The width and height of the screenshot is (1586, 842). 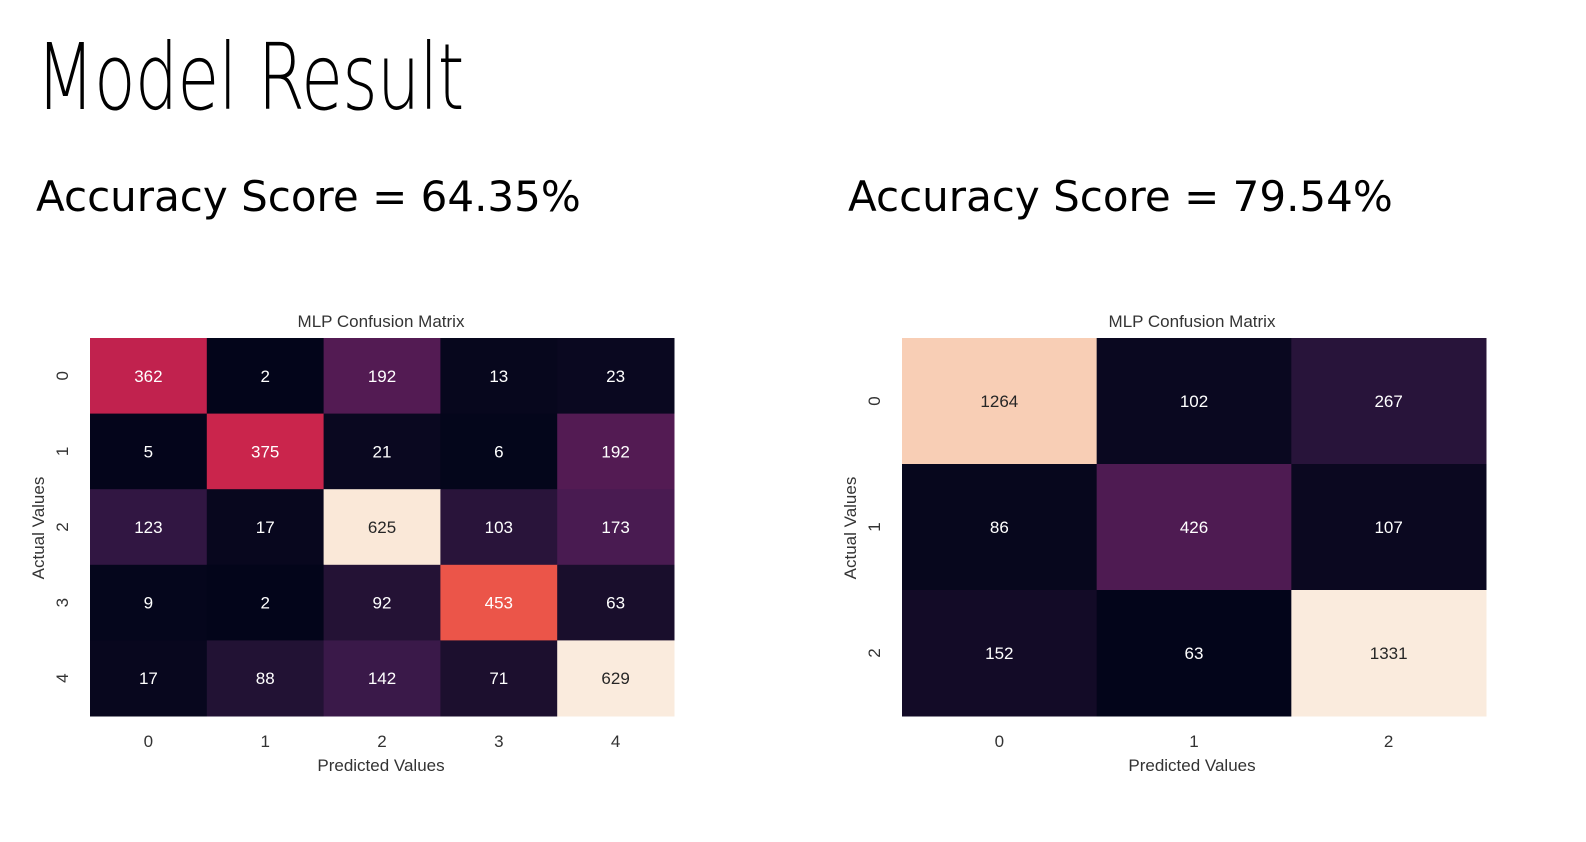 I want to click on accuracy-score-left: Accuracy Score = 64.35%, so click(x=308, y=196).